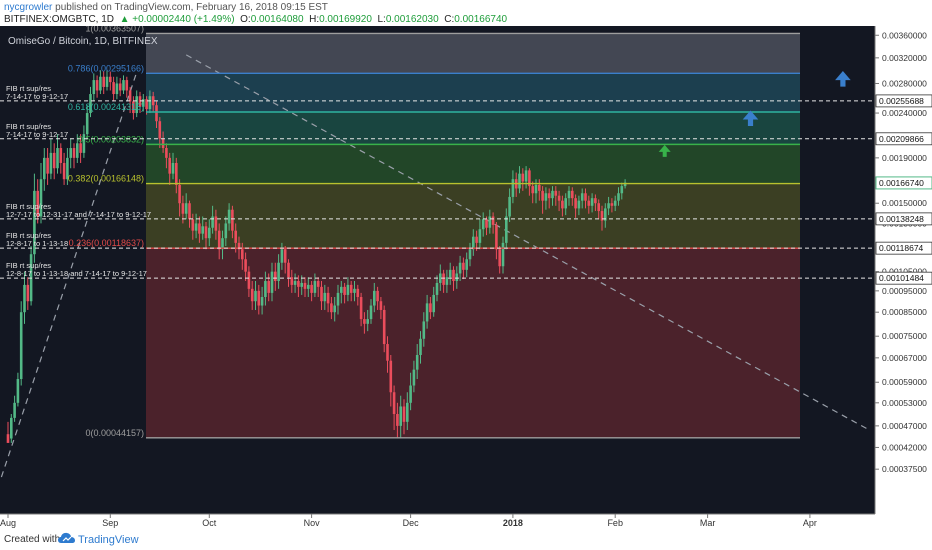 The image size is (932, 550). Describe the element at coordinates (437, 521) in the screenshot. I see `time-axis-background` at that location.